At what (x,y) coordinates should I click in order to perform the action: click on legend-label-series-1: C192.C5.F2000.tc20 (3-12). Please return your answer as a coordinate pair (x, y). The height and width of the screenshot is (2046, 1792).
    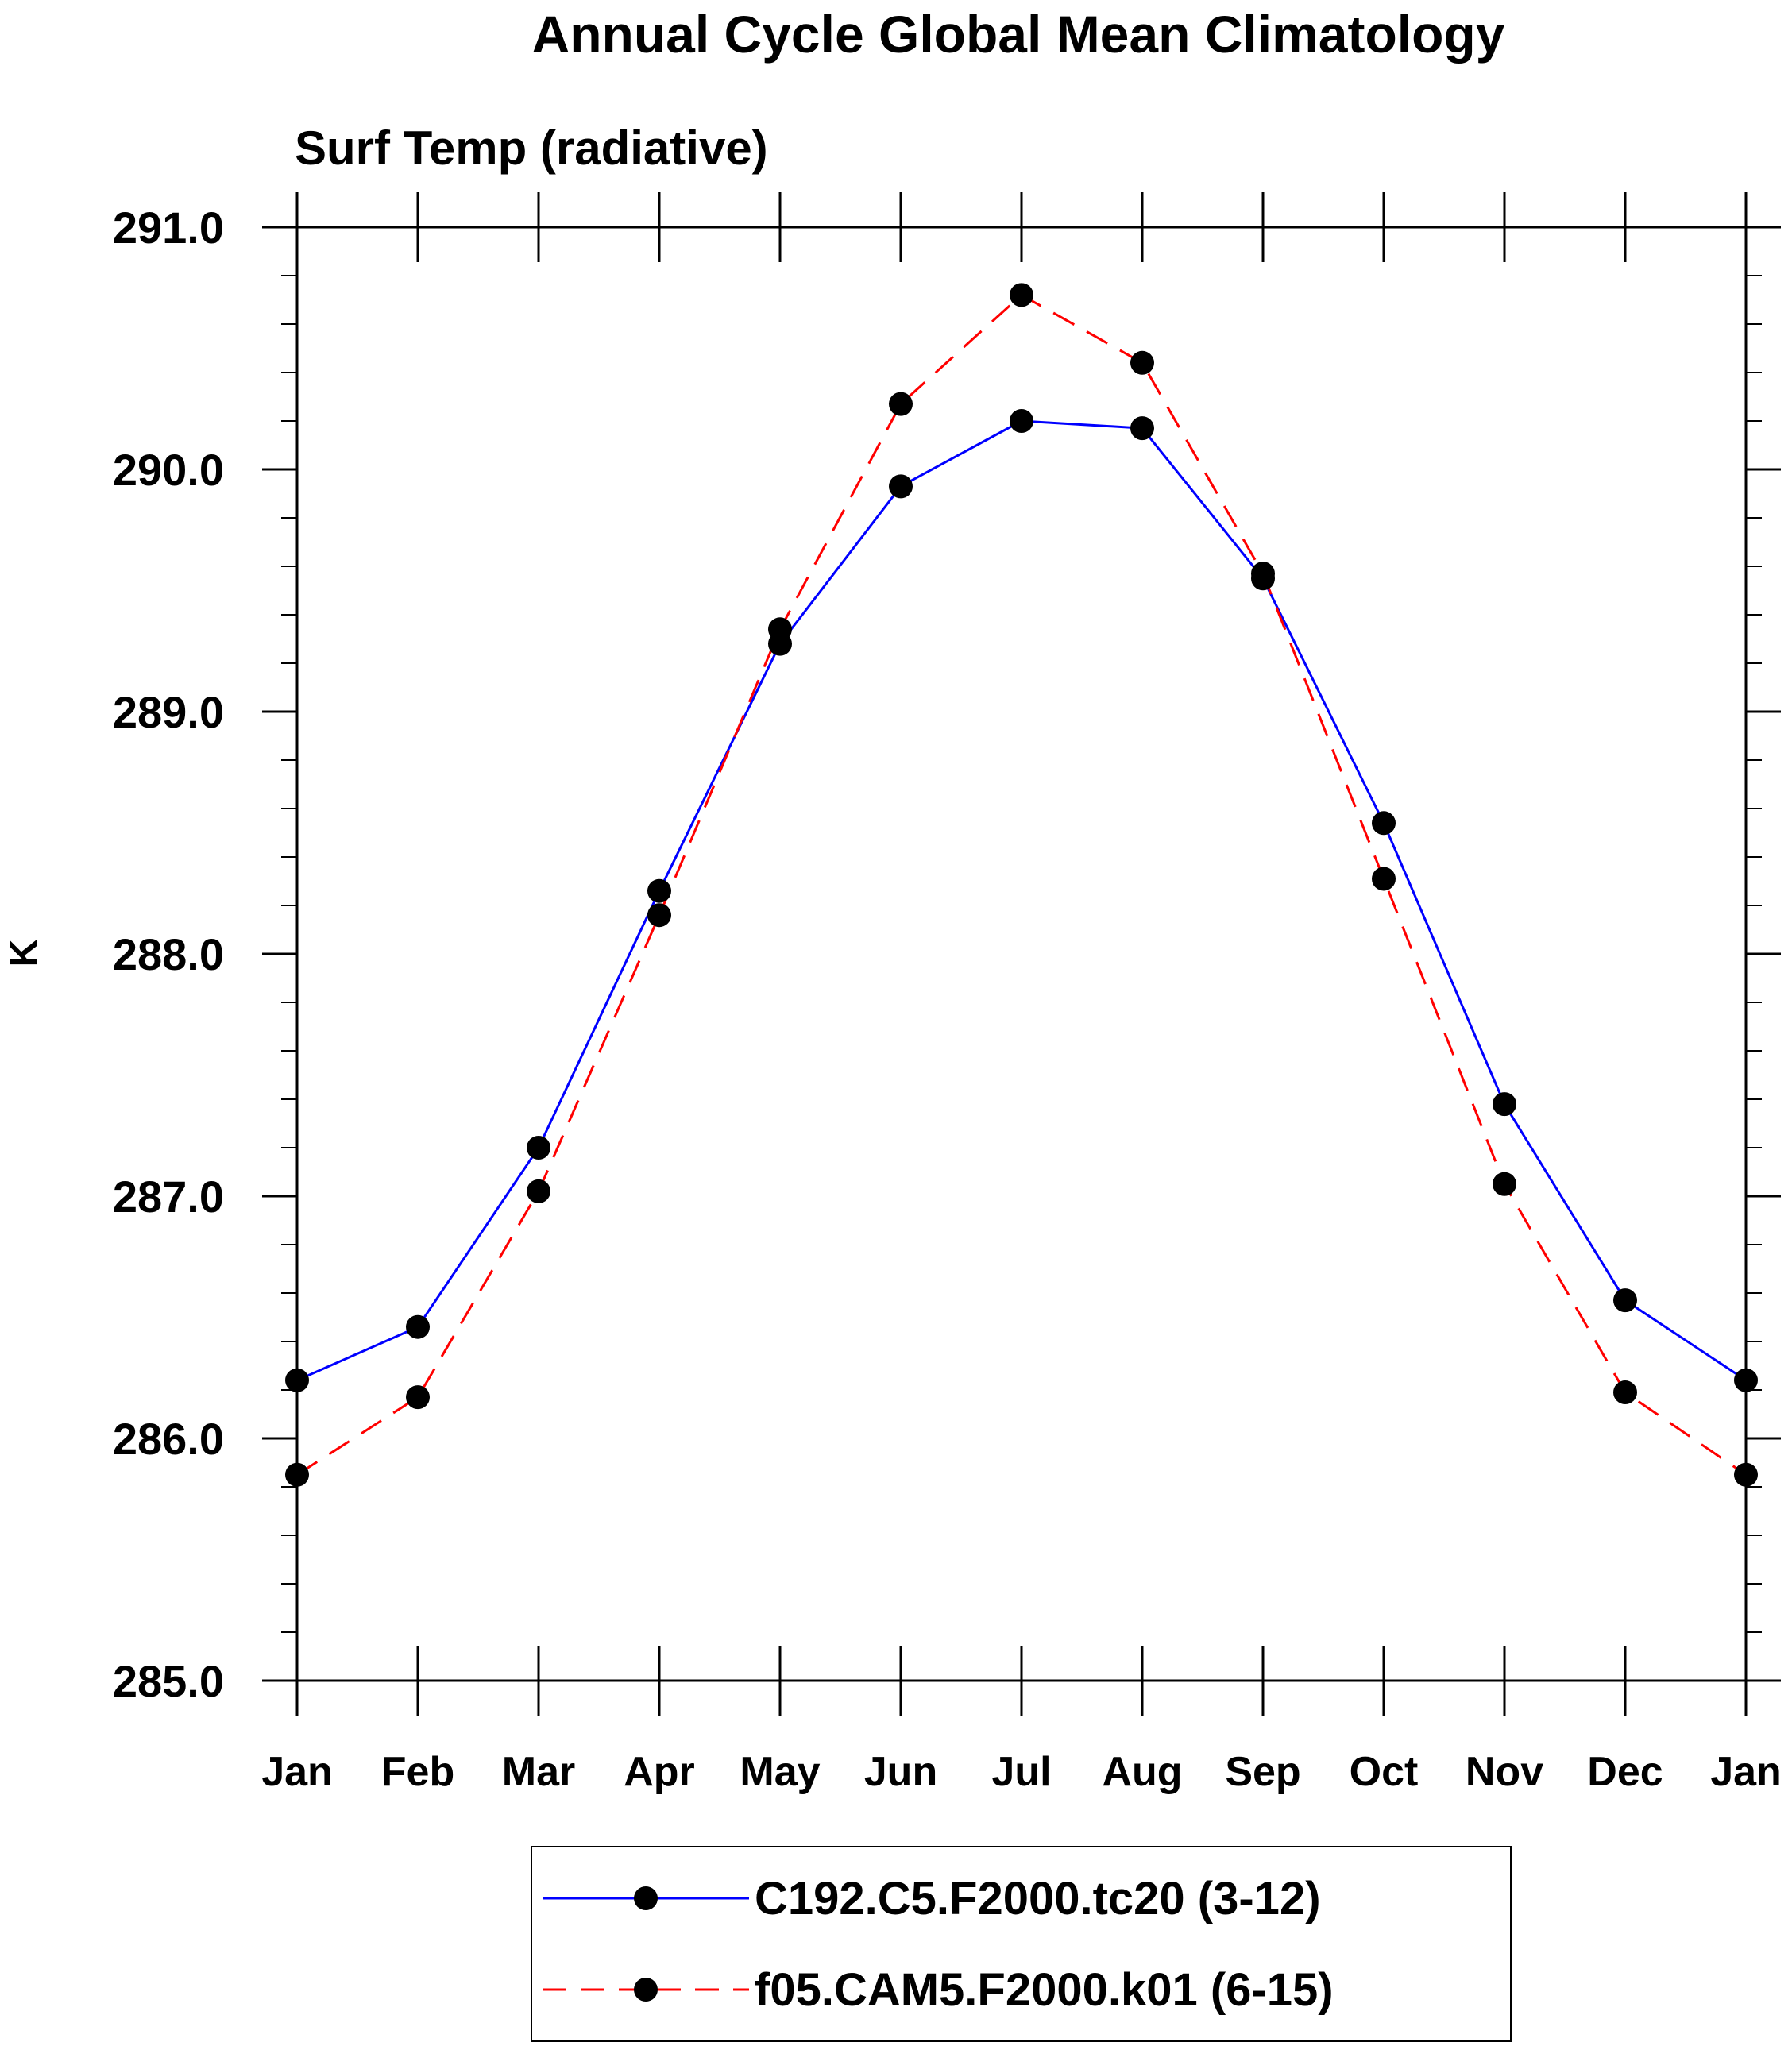
    Looking at the image, I should click on (1038, 1898).